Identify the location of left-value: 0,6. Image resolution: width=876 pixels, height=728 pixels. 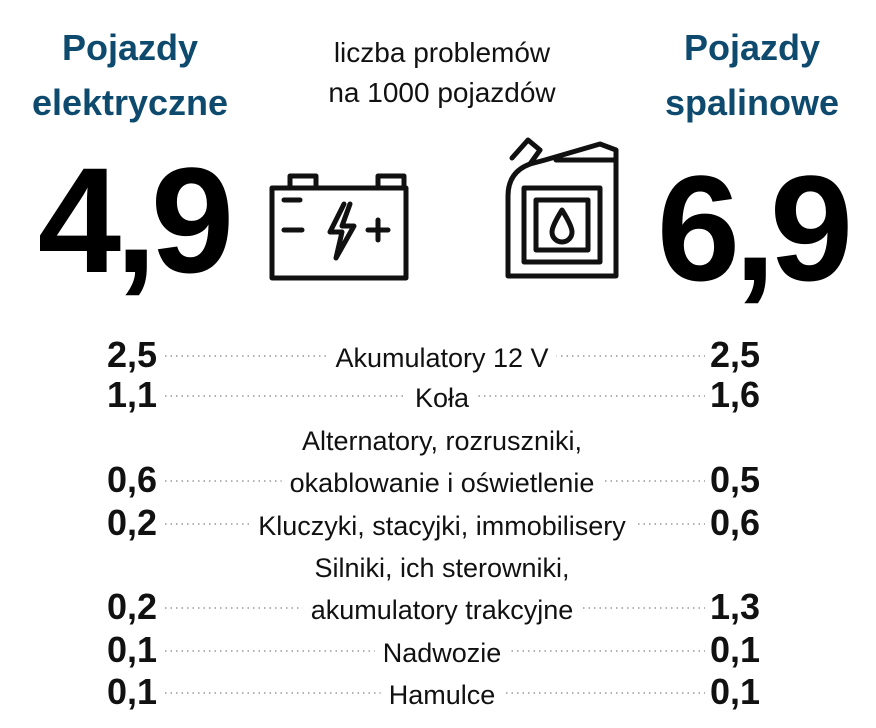
(132, 479).